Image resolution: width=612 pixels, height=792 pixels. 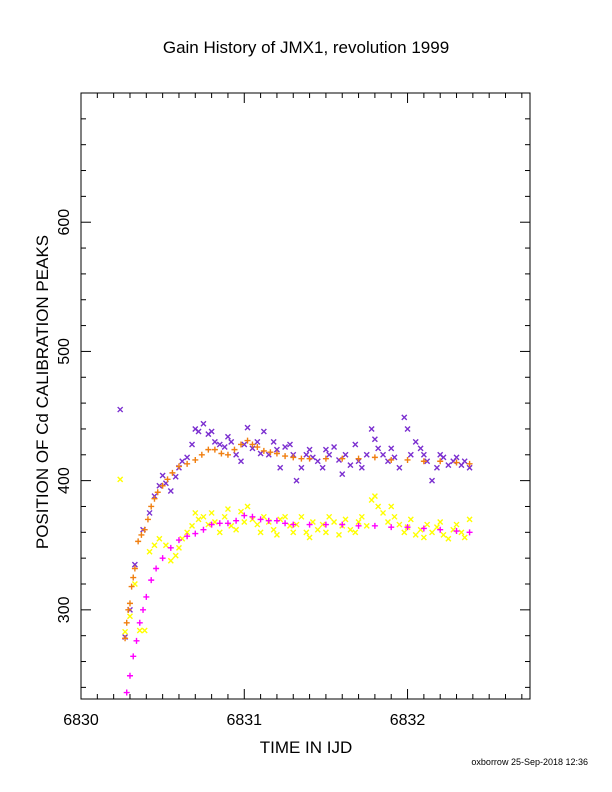 What do you see at coordinates (64, 222) in the screenshot?
I see `y-tick-label: 600` at bounding box center [64, 222].